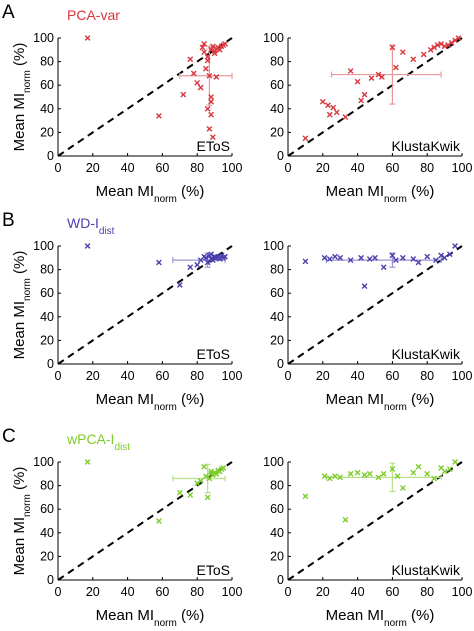  Describe the element at coordinates (91, 226) in the screenshot. I see `method-label-B: WD-Idist` at that location.